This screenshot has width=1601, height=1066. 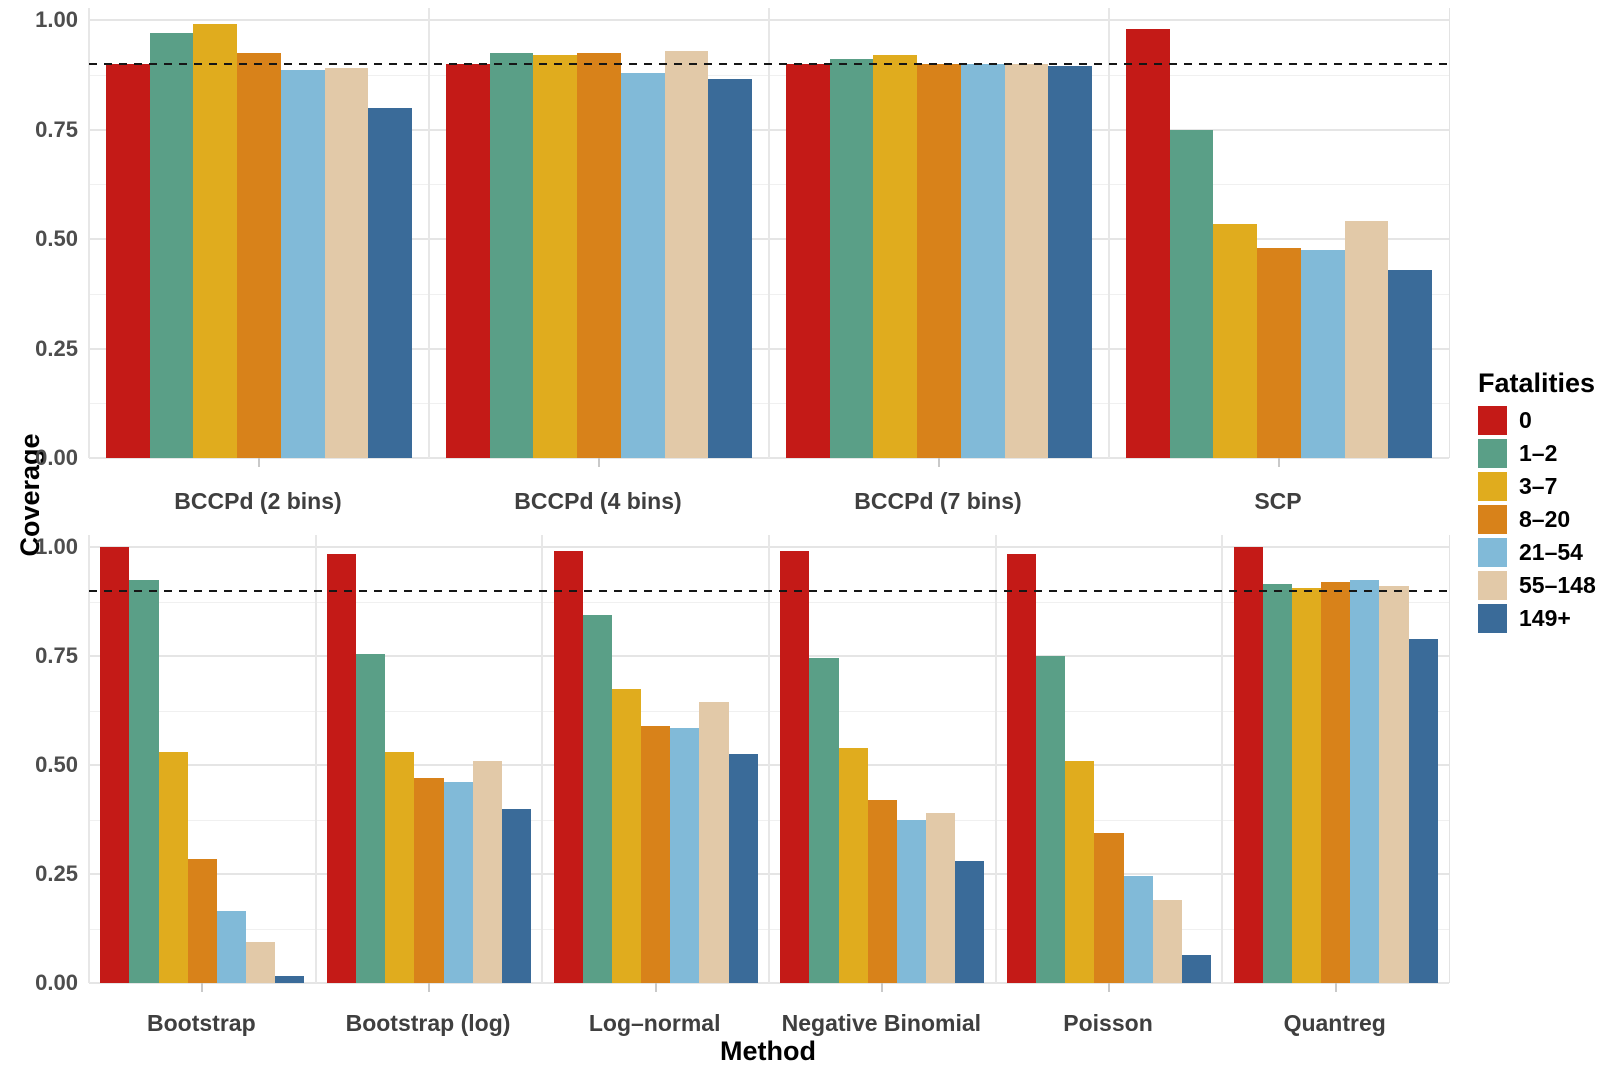 I want to click on legend-entry-21–54: 21–54, so click(x=1539, y=552).